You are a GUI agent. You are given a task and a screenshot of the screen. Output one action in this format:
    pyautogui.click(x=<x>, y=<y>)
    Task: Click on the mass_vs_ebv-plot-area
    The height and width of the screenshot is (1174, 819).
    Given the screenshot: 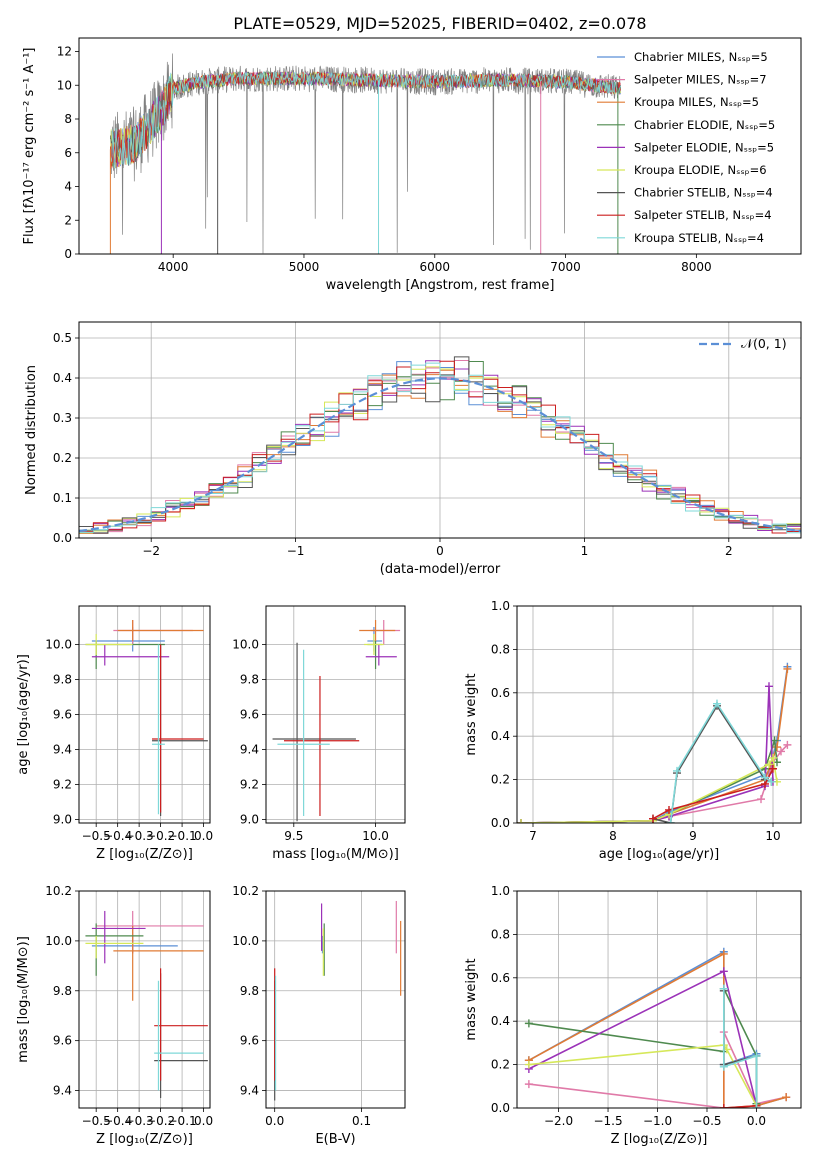 What is the action you would take?
    pyautogui.click(x=338, y=1000)
    